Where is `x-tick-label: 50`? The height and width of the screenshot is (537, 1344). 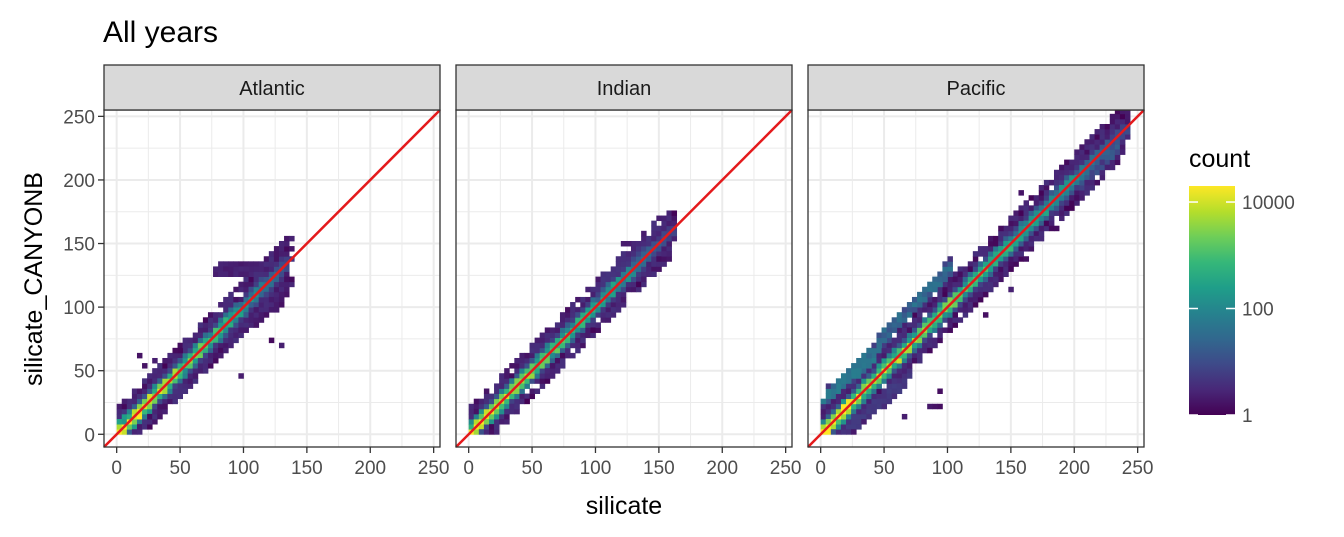
x-tick-label: 50 is located at coordinates (180, 468).